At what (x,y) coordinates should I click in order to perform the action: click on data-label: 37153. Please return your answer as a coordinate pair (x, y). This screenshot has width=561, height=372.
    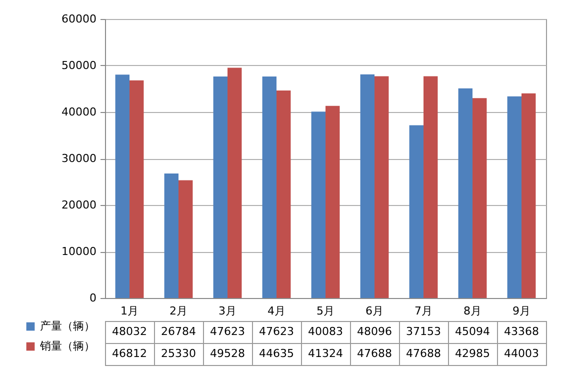
    Looking at the image, I should click on (423, 331).